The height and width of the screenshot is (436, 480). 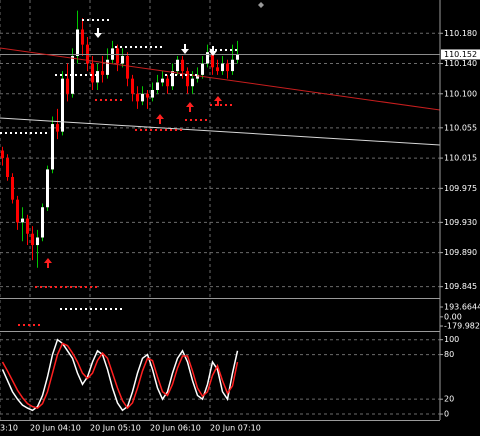 I want to click on x-tick-label: 20 Jun 06:10, so click(x=175, y=428).